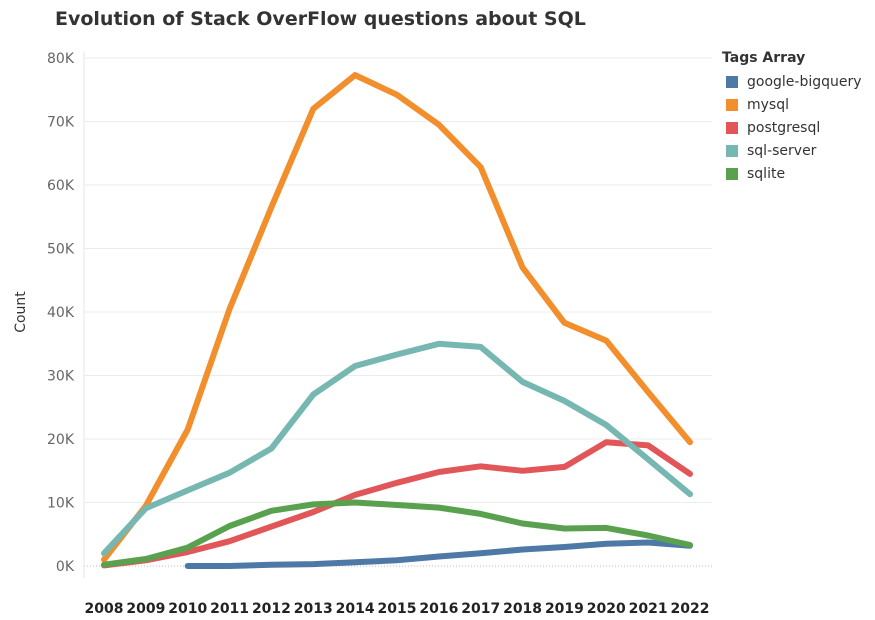  What do you see at coordinates (782, 150) in the screenshot?
I see `legend-label: sql-server` at bounding box center [782, 150].